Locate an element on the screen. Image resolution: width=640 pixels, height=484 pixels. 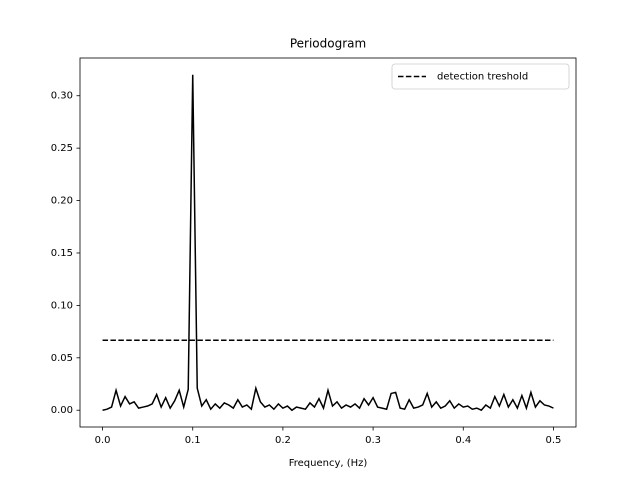
y-tick-label: 0.00 is located at coordinates (62, 410).